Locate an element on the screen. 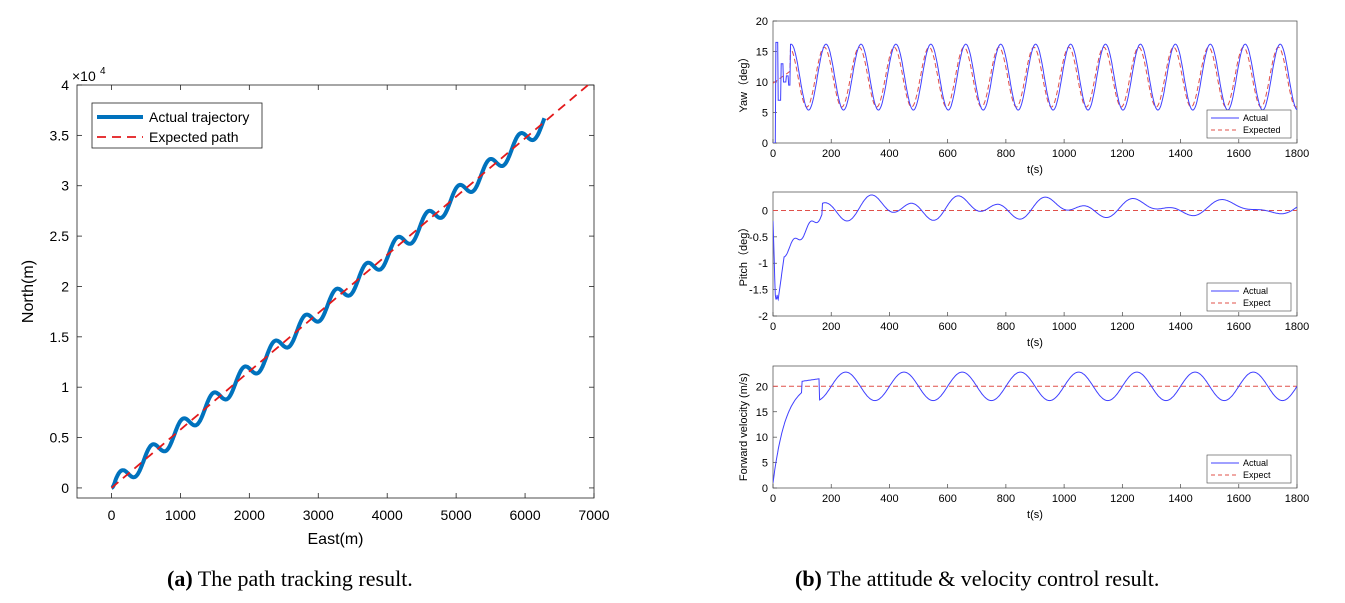  caption-b-label: (b) is located at coordinates (808, 578).